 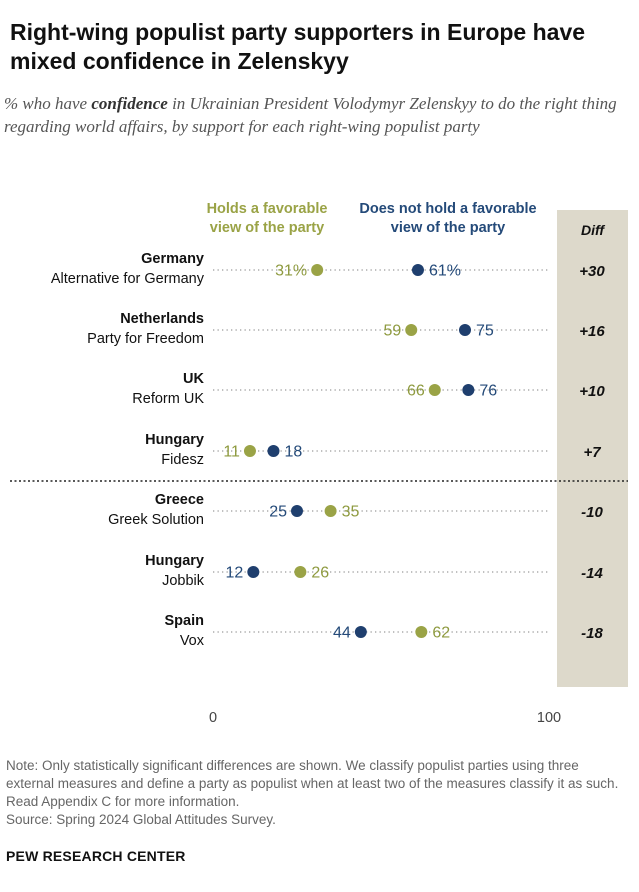 I want to click on x-tick-label: 0, so click(x=213, y=718).